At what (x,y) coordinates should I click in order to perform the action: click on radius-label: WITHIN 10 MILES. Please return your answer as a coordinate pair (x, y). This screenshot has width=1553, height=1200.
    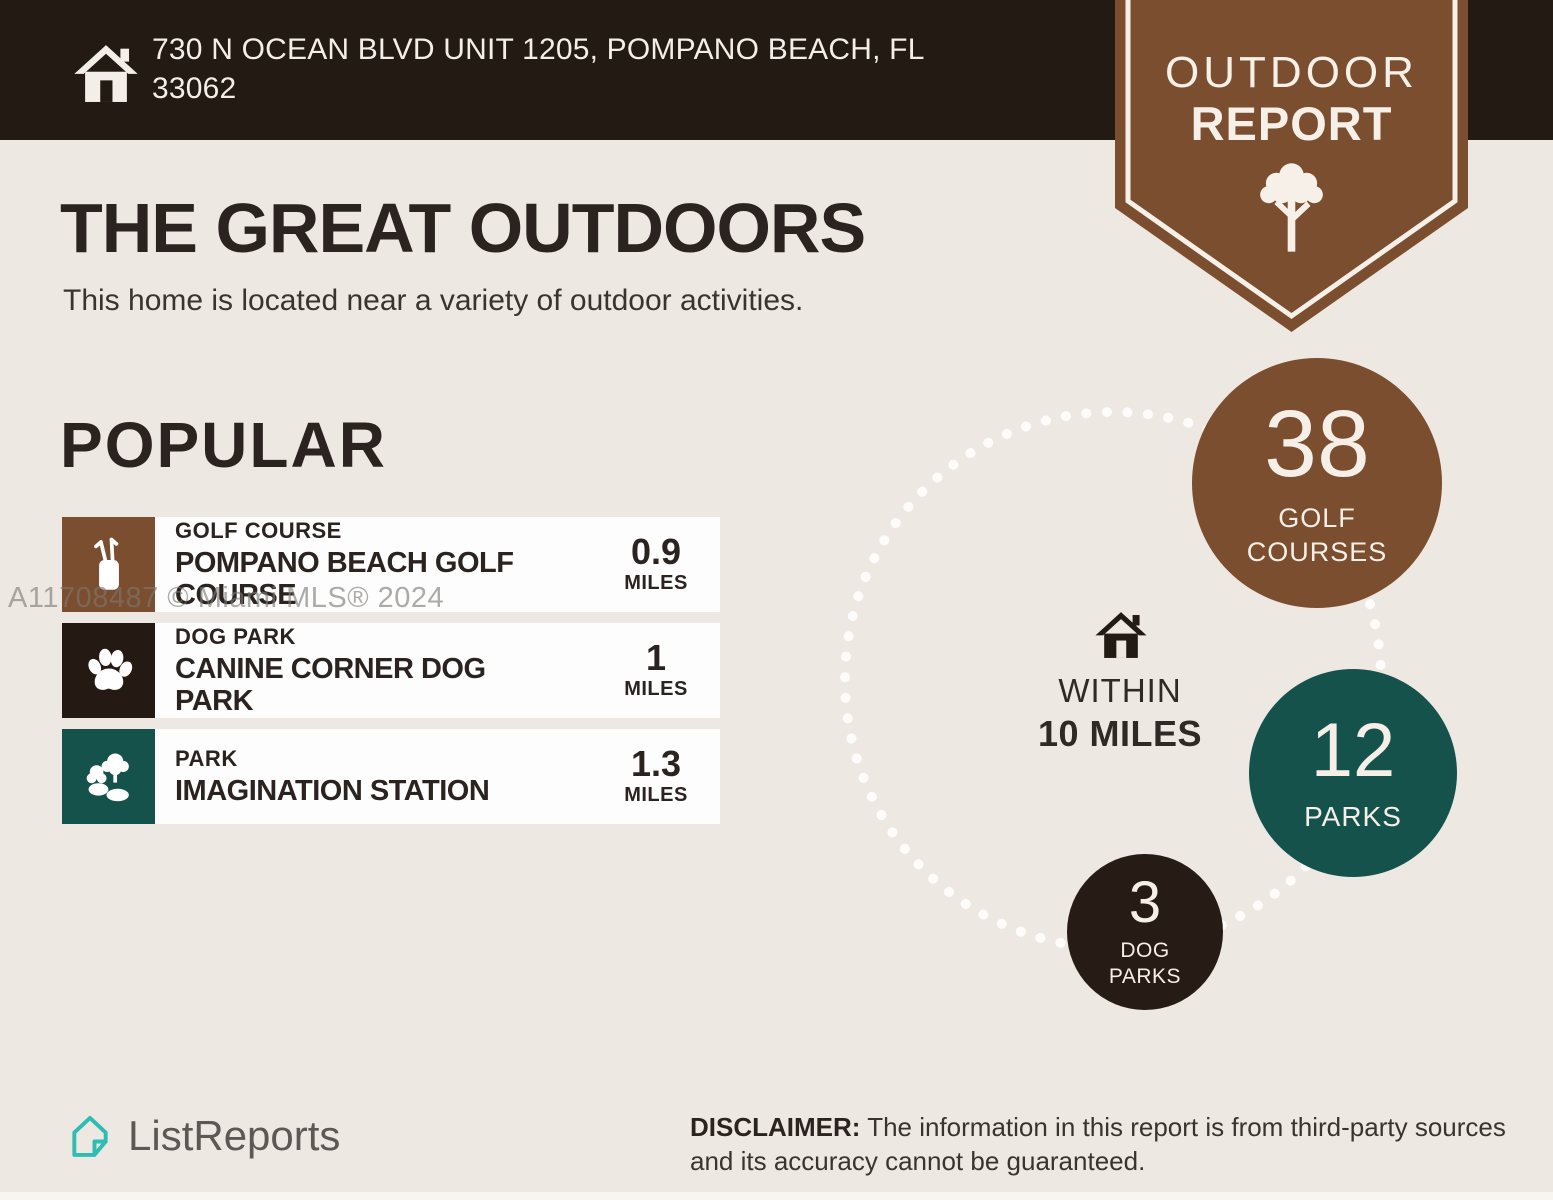
    Looking at the image, I should click on (1120, 713).